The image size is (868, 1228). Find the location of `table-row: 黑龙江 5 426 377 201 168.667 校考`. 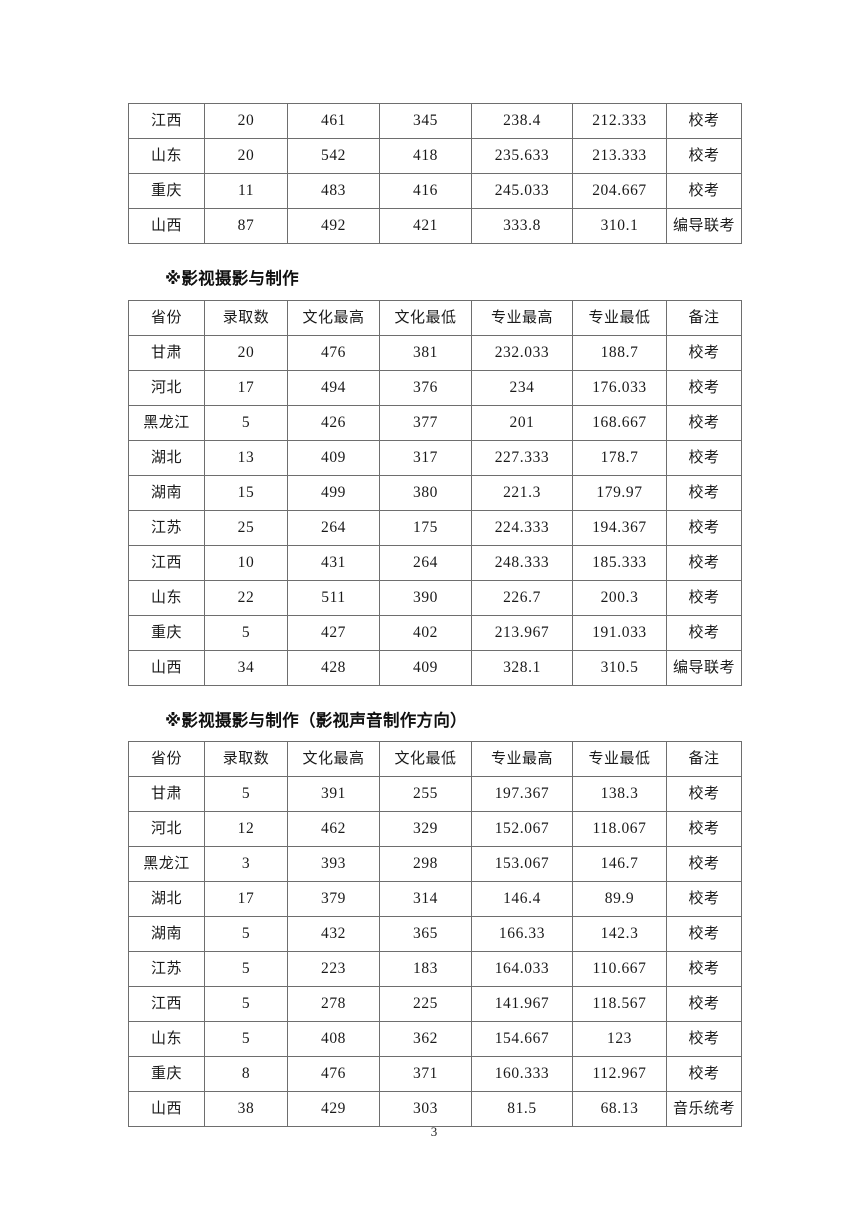

table-row: 黑龙江 5 426 377 201 168.667 校考 is located at coordinates (435, 422).